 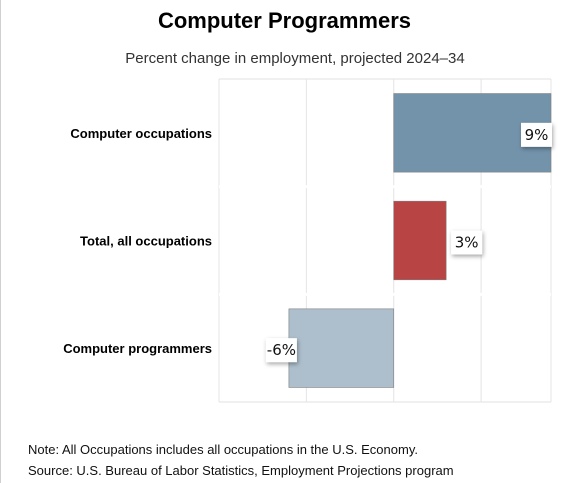 I want to click on data-label: 3%, so click(x=467, y=243).